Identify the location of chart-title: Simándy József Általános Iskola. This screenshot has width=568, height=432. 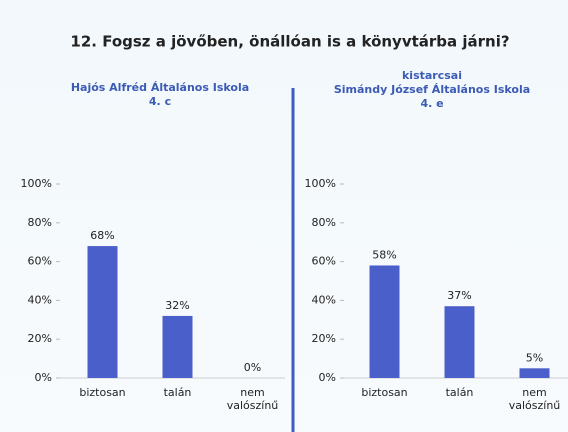
(432, 89).